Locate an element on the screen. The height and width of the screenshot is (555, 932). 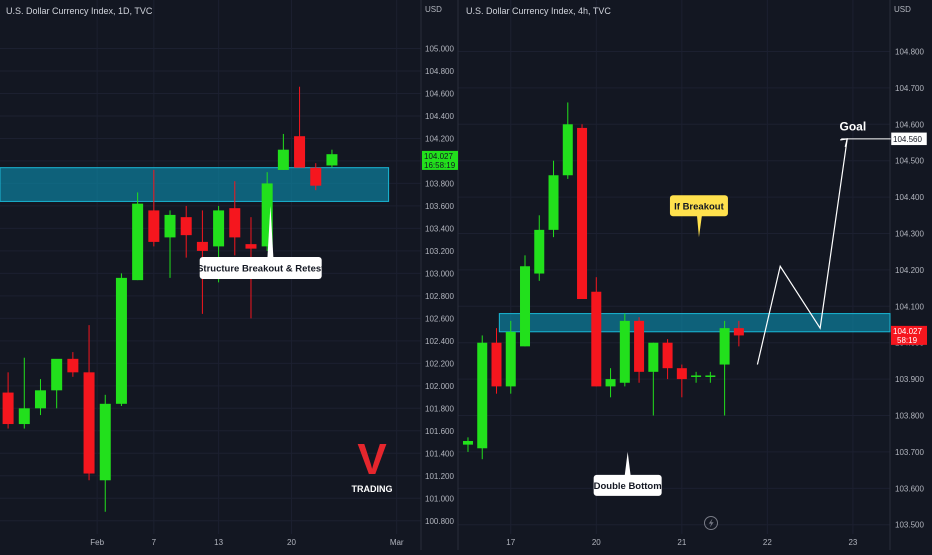
4h-y-tick-label: 104.400 is located at coordinates (909, 197).